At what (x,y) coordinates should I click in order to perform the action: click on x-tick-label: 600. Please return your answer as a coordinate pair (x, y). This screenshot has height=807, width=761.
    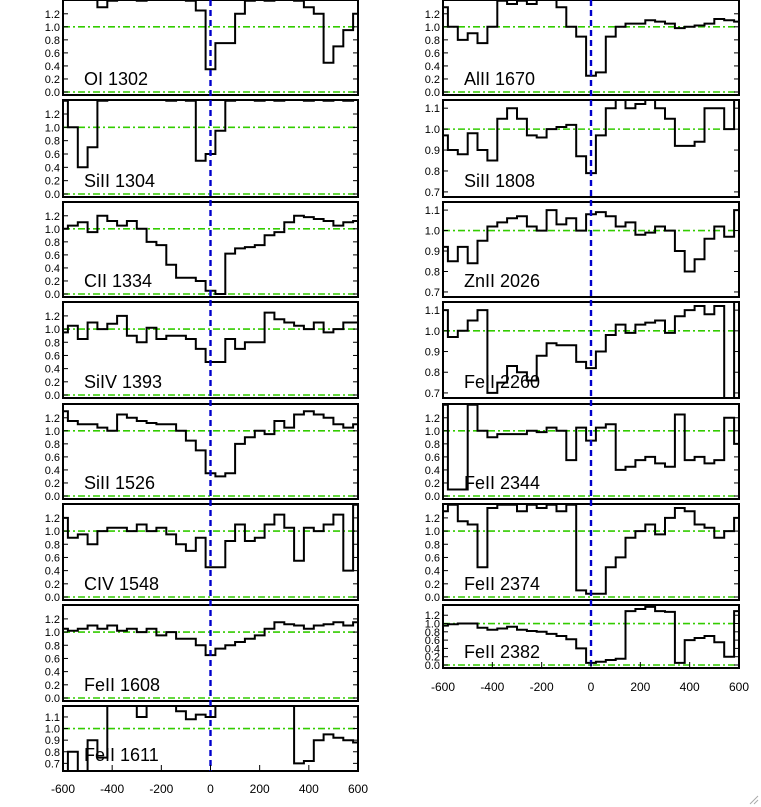
    Looking at the image, I should click on (358, 789).